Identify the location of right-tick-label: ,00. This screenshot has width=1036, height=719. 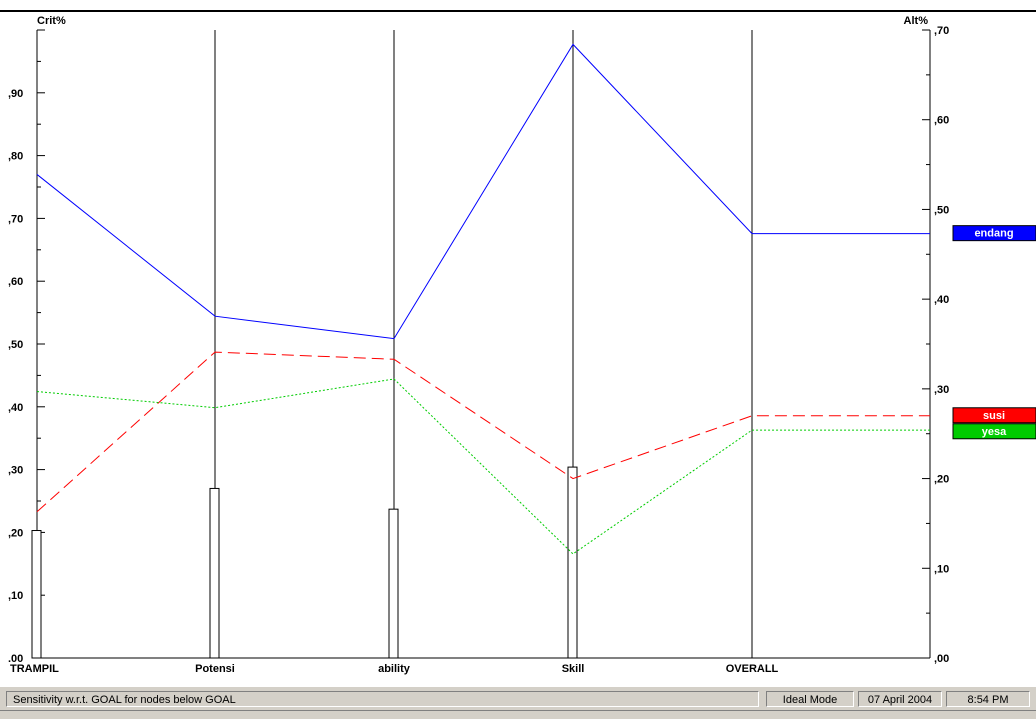
(941, 659).